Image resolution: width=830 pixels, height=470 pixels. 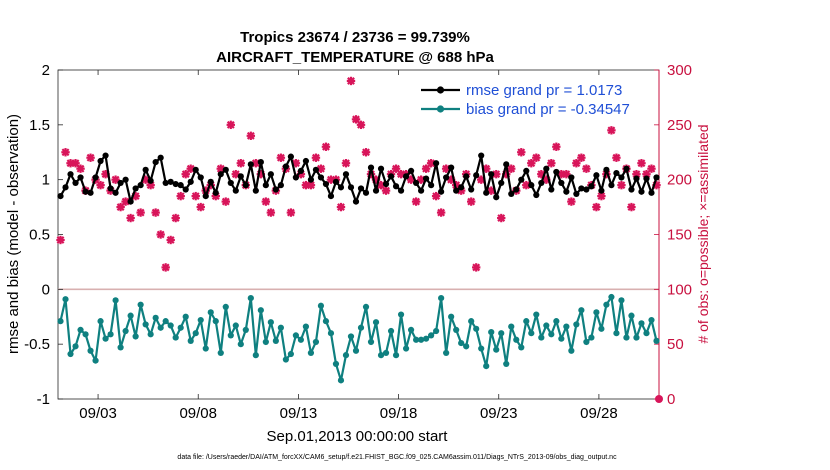 I want to click on chart-title-line2: AIRCRAFT_TEMPERATURE @ 688 hPa, so click(x=355, y=57).